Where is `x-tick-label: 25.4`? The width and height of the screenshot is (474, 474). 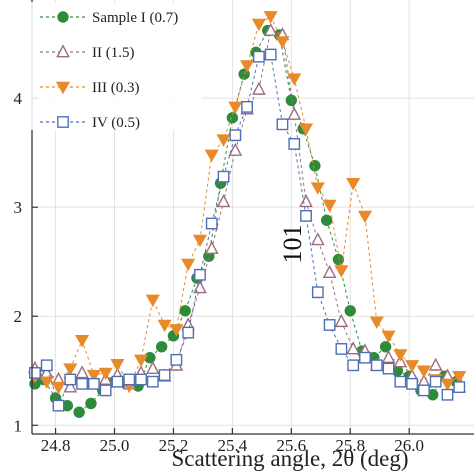 x-tick-label: 25.4 is located at coordinates (232, 445).